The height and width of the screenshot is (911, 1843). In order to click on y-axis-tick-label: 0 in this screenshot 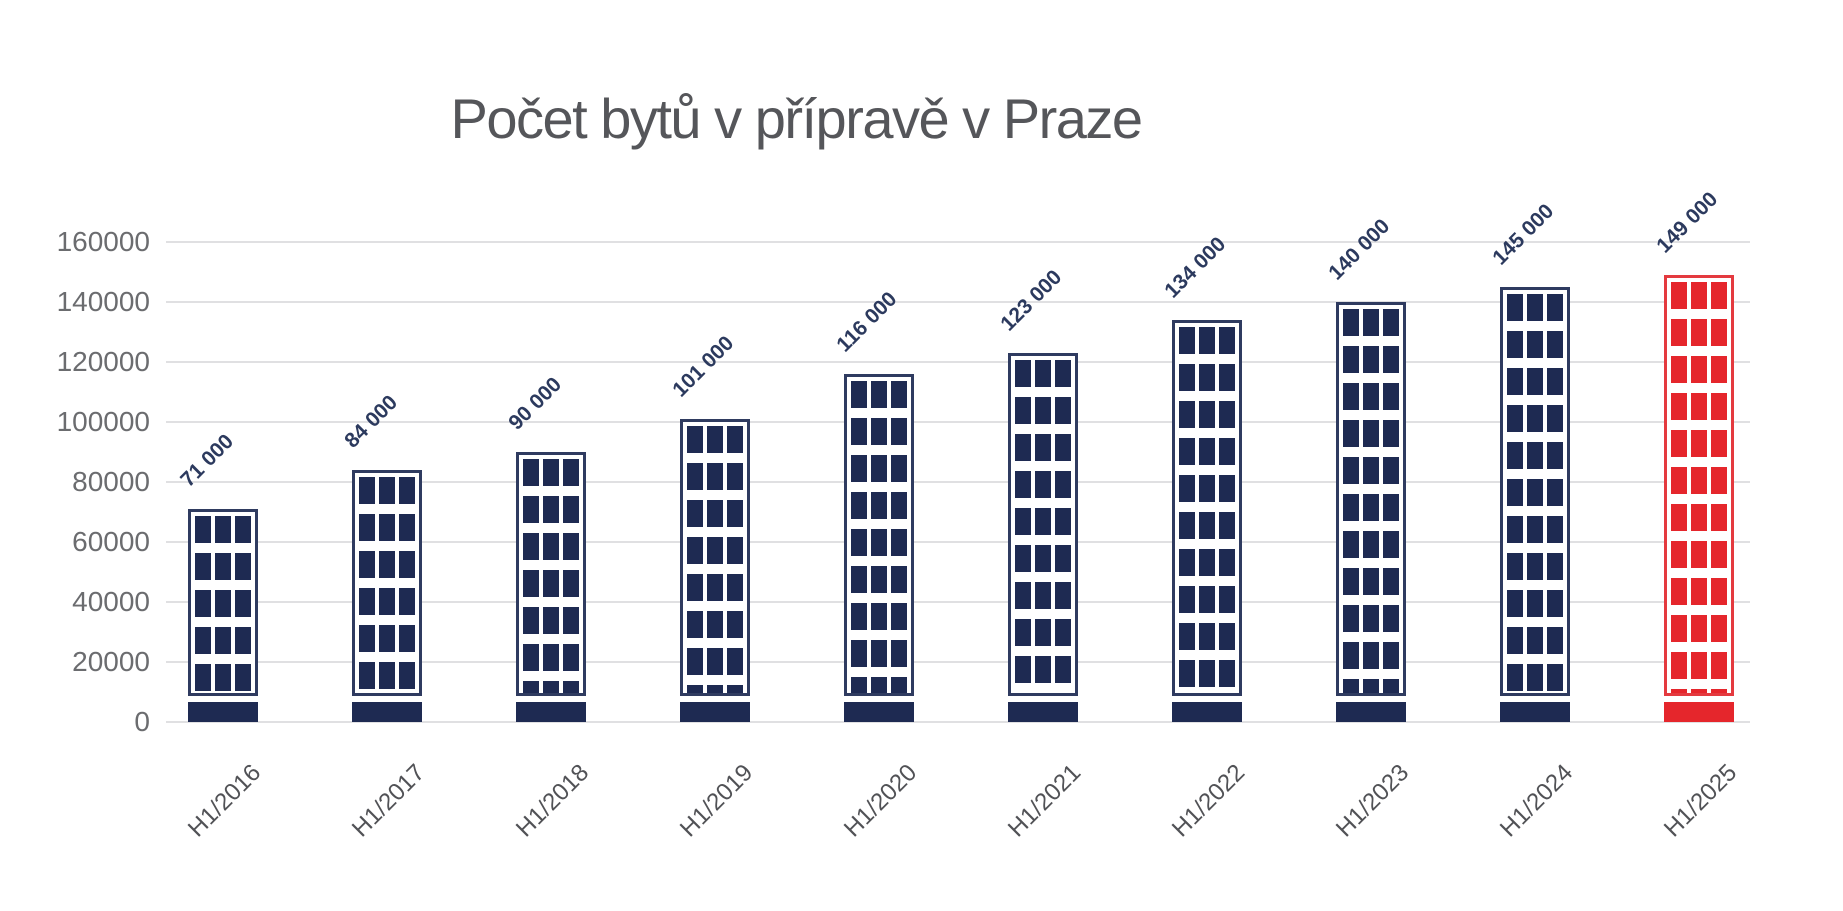, I will do `click(142, 721)`.